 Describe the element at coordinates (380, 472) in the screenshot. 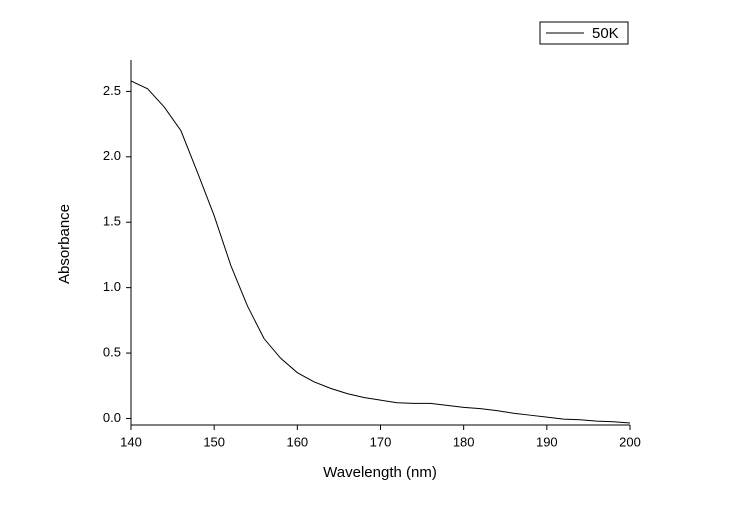

I see `x-axis-title: Wavelength (nm)` at that location.